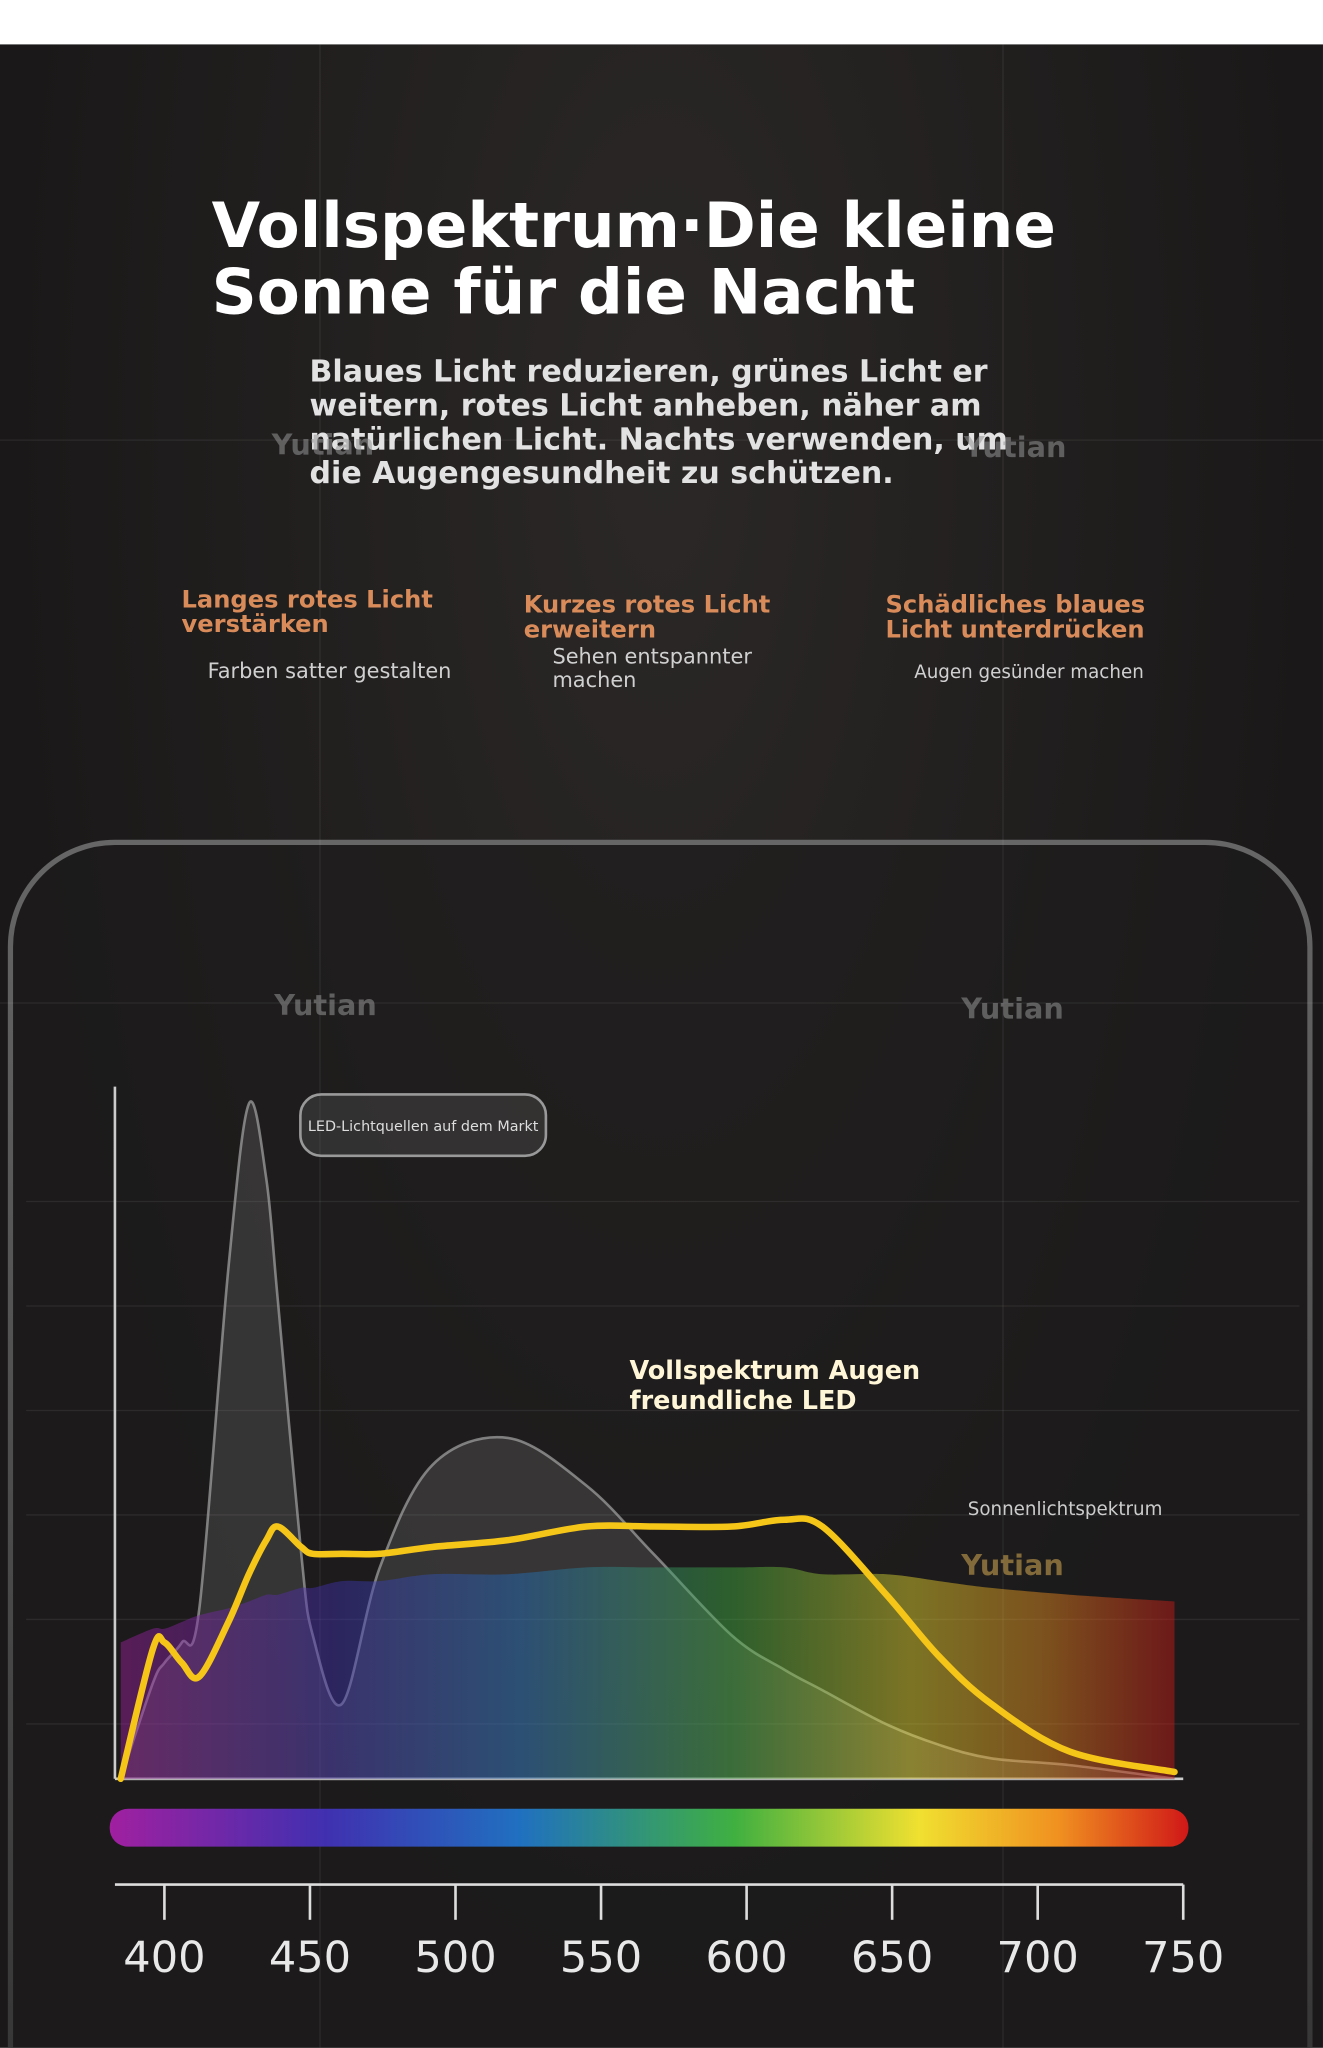  I want to click on legend-full-spectrum: Vollspektrum Augenfreundliche LED, so click(775, 1385).